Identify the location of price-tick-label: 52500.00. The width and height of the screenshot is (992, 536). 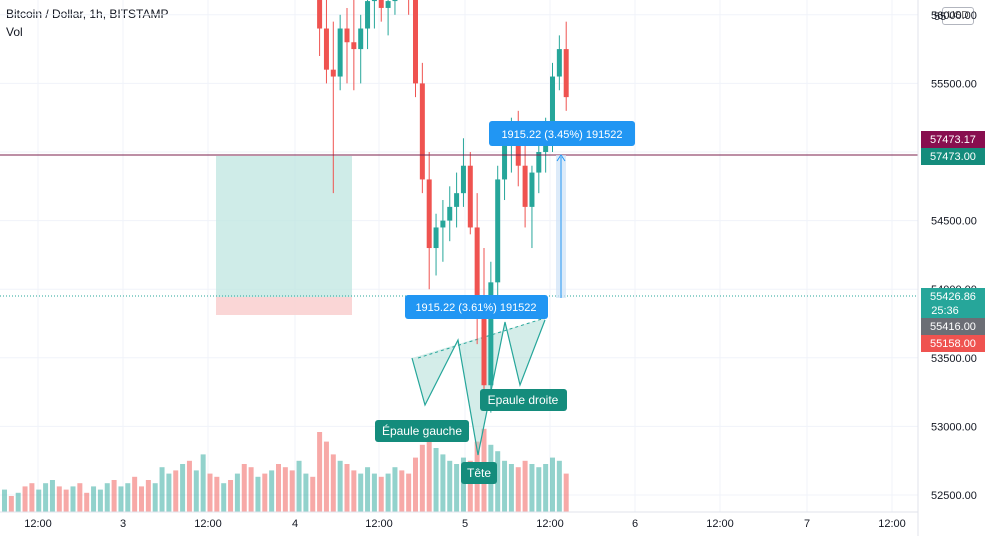
(954, 496).